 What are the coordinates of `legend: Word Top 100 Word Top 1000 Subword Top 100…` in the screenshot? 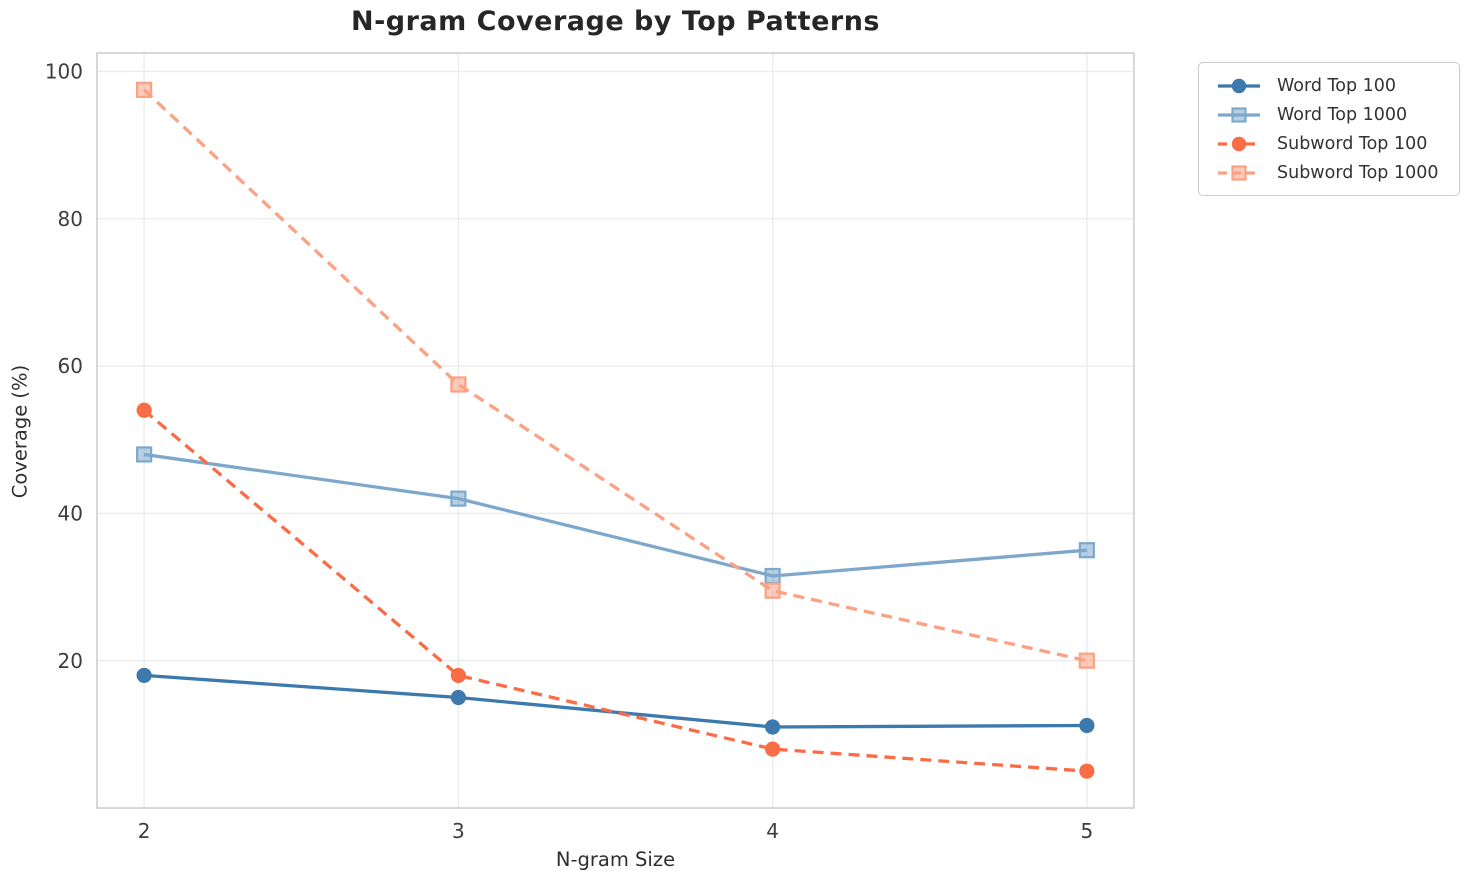 It's located at (1329, 129).